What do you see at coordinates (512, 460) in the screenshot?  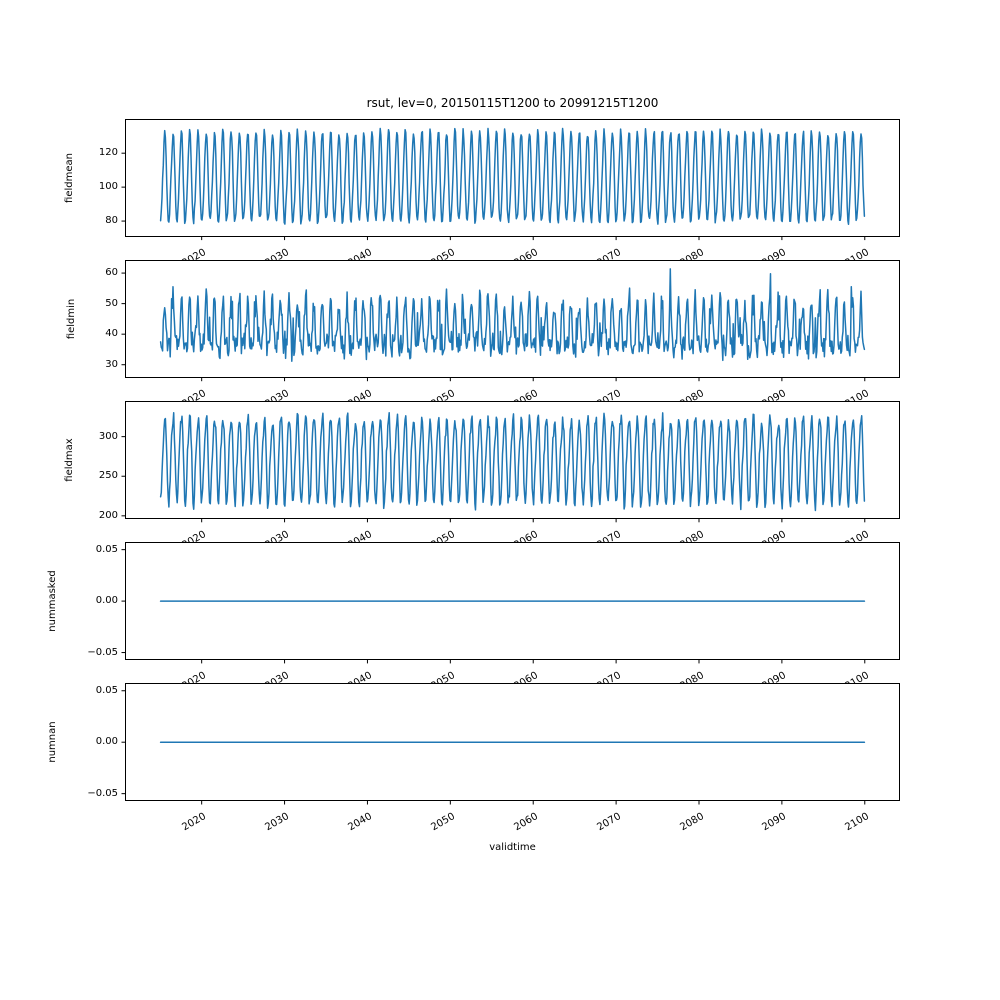 I see `subplot-axes-fieldmax` at bounding box center [512, 460].